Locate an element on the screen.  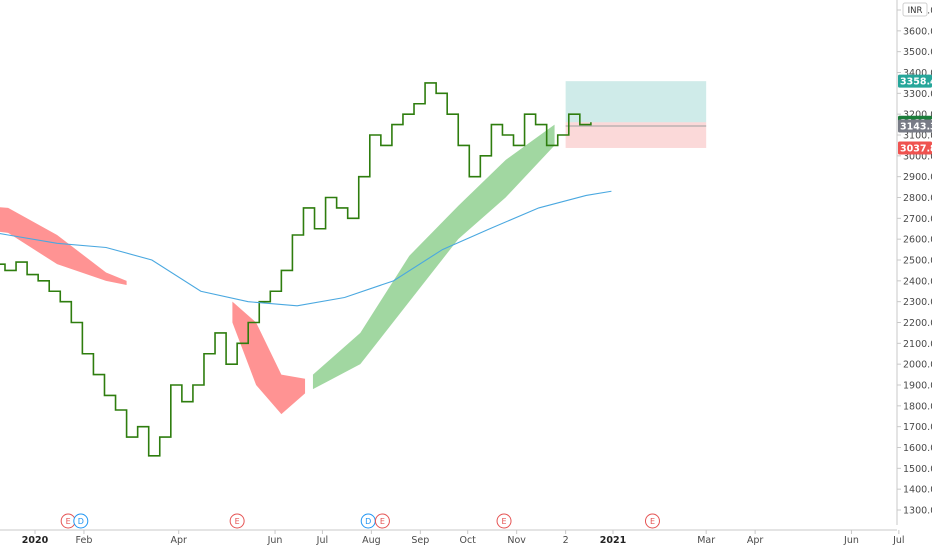
x-tick-label: Aug is located at coordinates (371, 540).